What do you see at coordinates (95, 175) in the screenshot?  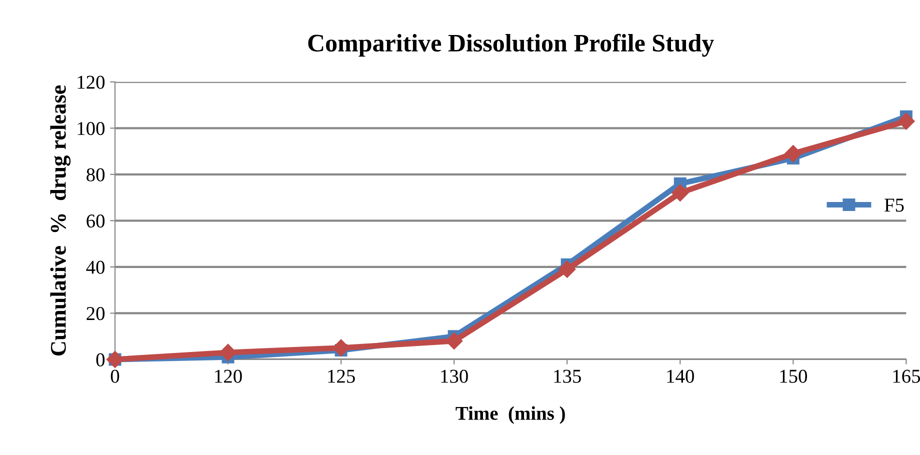 I see `y-tick-label: 80` at bounding box center [95, 175].